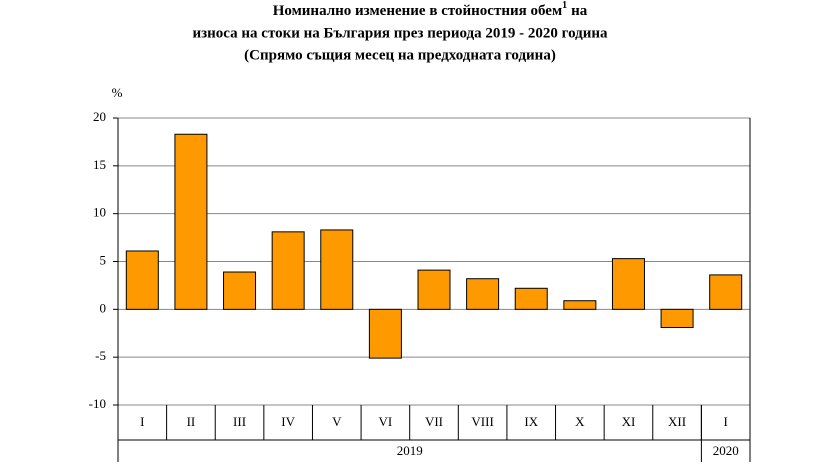 The image size is (829, 466). Describe the element at coordinates (239, 421) in the screenshot. I see `x-tick-label: III` at that location.